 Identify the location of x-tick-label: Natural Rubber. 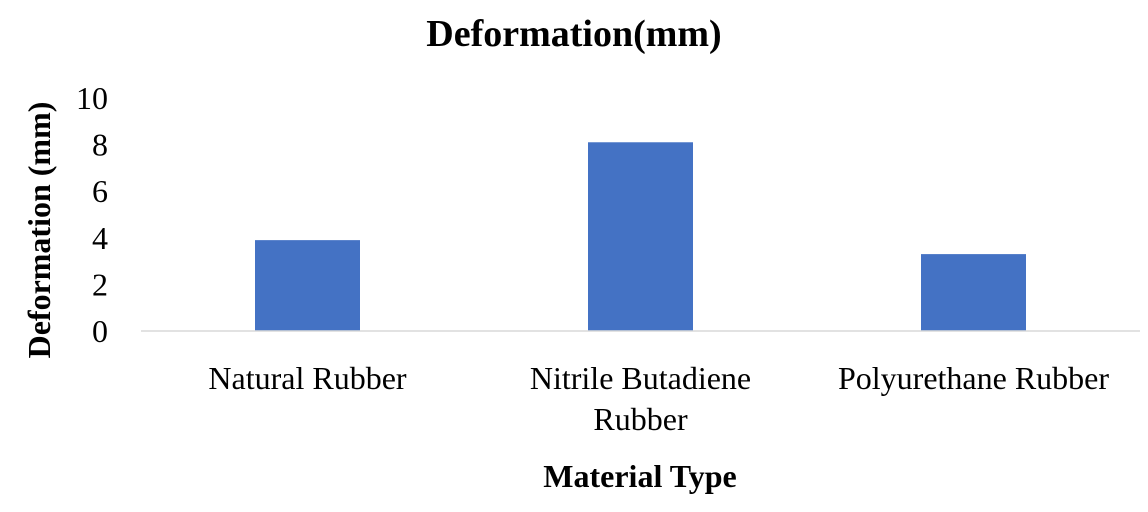
(307, 378).